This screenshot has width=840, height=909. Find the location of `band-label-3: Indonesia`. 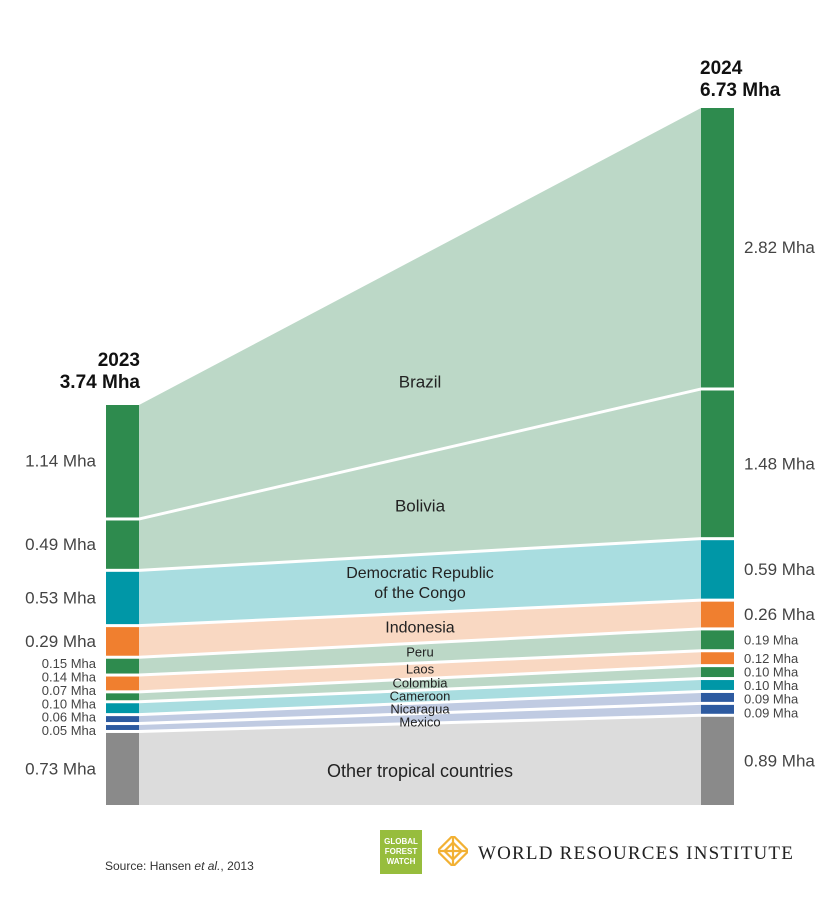

band-label-3: Indonesia is located at coordinates (419, 628).